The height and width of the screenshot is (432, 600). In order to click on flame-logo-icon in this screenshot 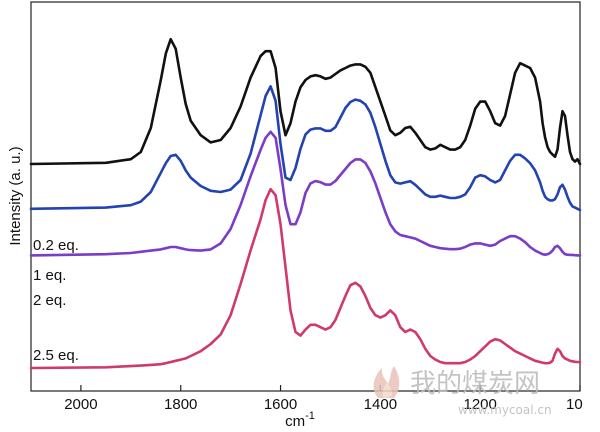, I will do `click(386, 382)`.